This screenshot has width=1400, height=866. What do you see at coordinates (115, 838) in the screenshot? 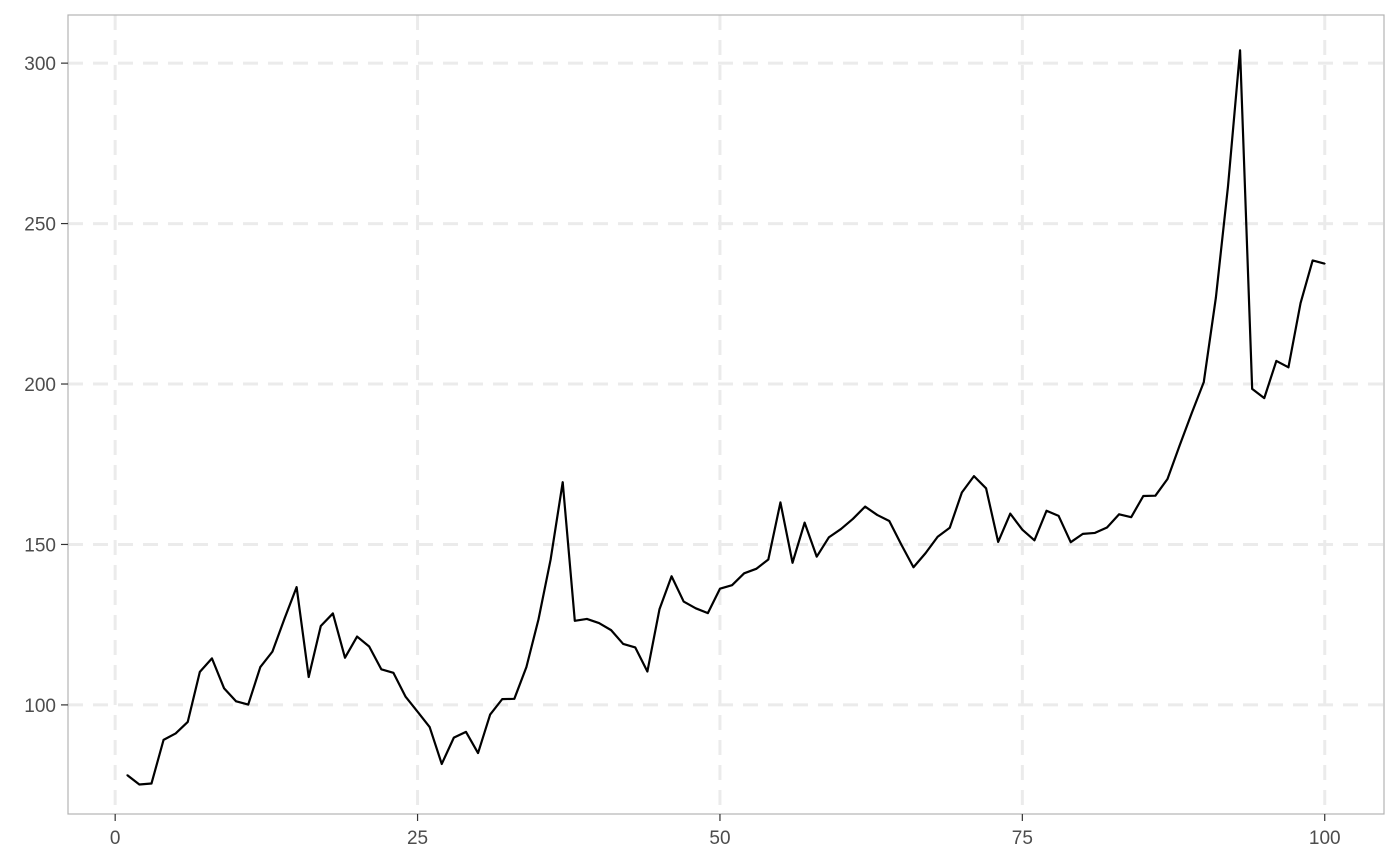
I see `x-tick-label: 0` at bounding box center [115, 838].